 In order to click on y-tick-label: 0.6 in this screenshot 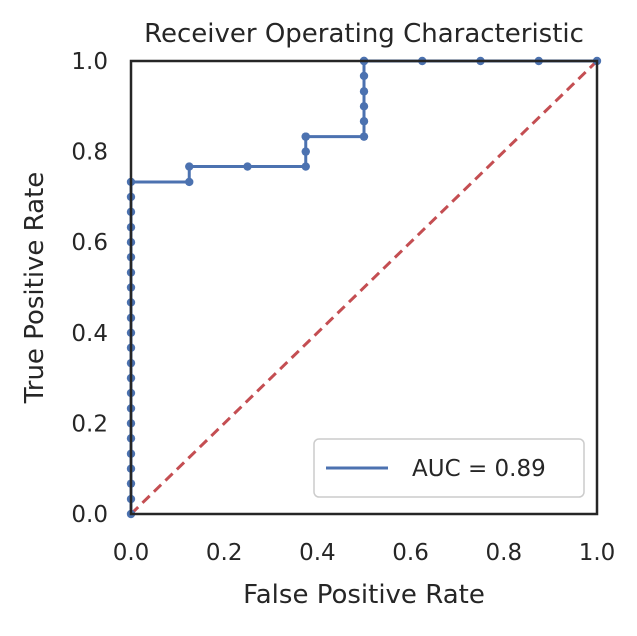, I will do `click(89, 243)`.